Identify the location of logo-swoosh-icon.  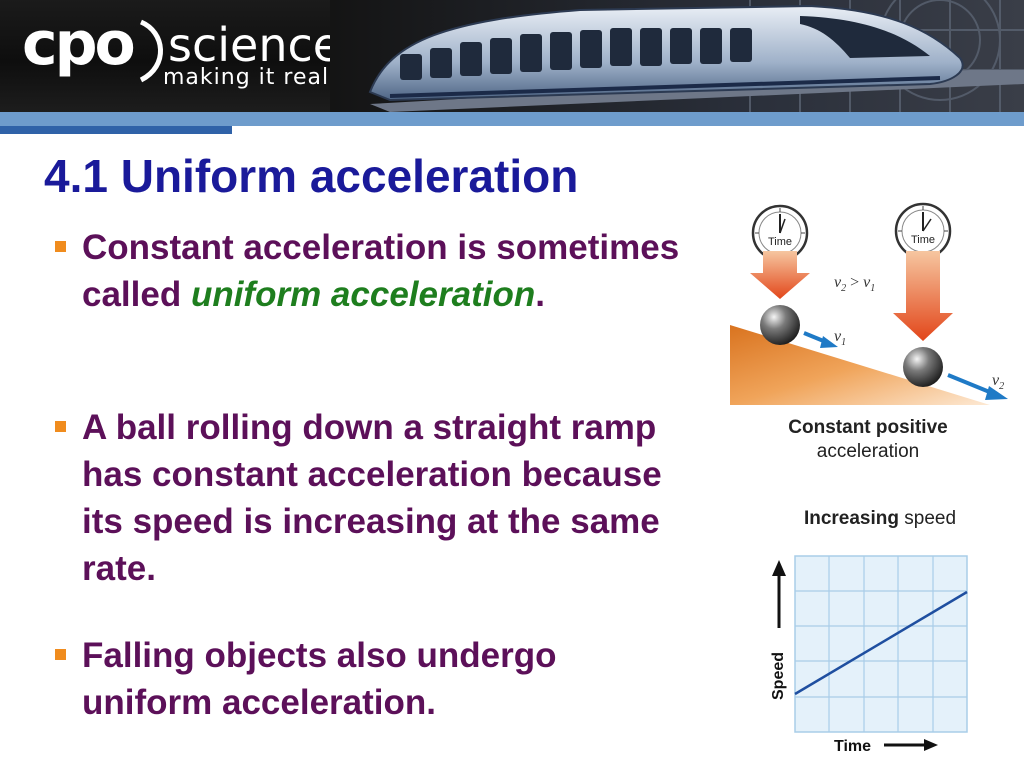
(151, 51).